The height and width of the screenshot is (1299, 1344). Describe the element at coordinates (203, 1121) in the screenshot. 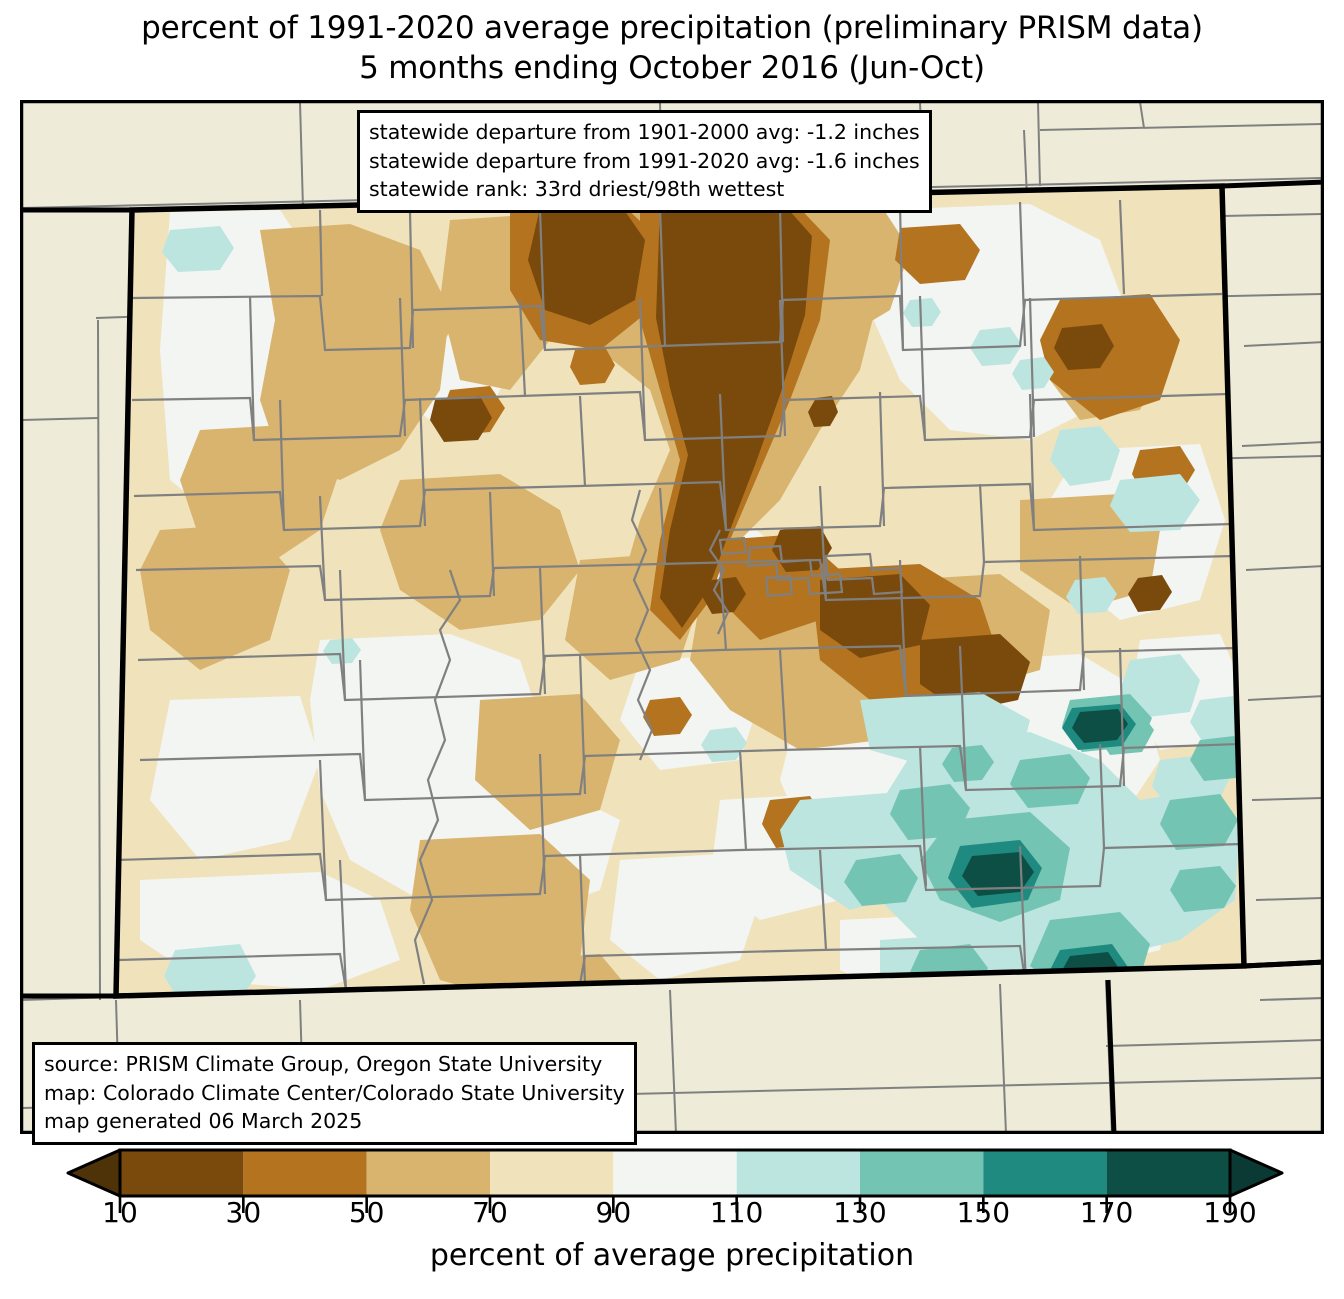

I see `source-line-3: map generated 06 March 2025` at that location.